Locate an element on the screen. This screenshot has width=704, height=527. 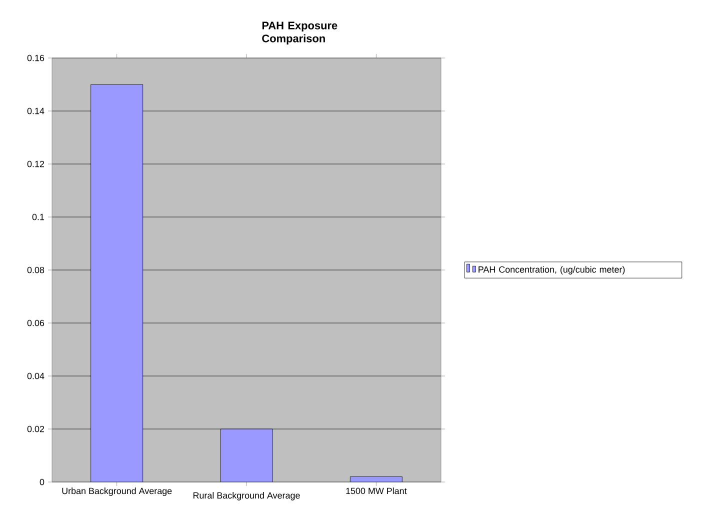
y-tick-label: 0.04 is located at coordinates (35, 376).